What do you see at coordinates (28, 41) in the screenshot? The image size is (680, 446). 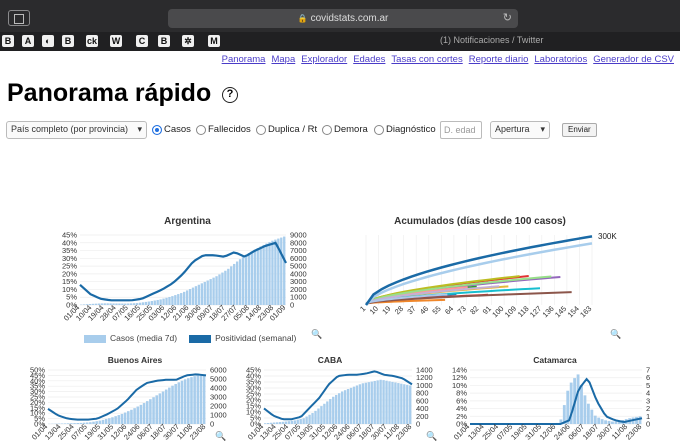 I see `bookmark-favicon-1: A` at bounding box center [28, 41].